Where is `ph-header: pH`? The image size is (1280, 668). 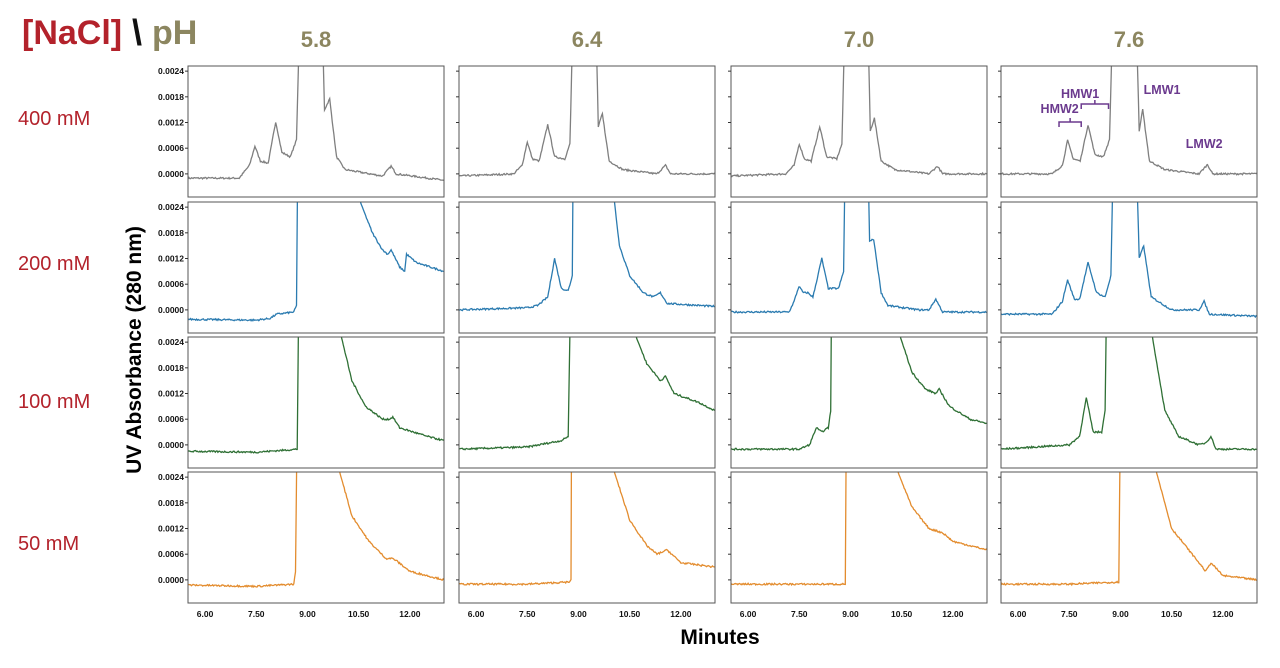
ph-header: pH is located at coordinates (175, 33).